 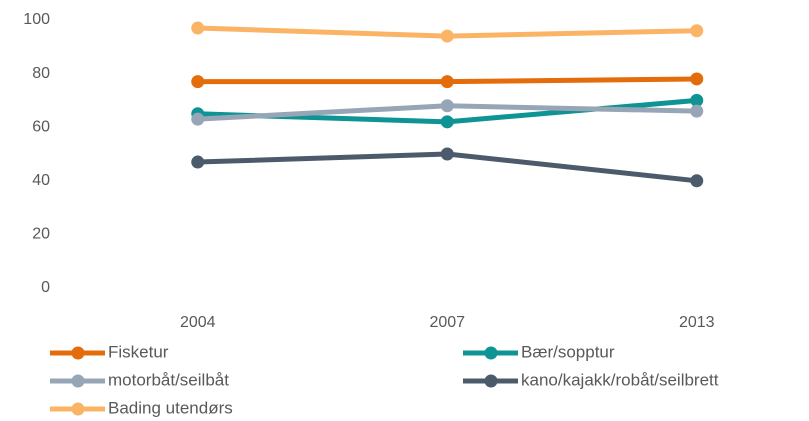 What do you see at coordinates (41, 180) in the screenshot?
I see `y-tick-label: 40` at bounding box center [41, 180].